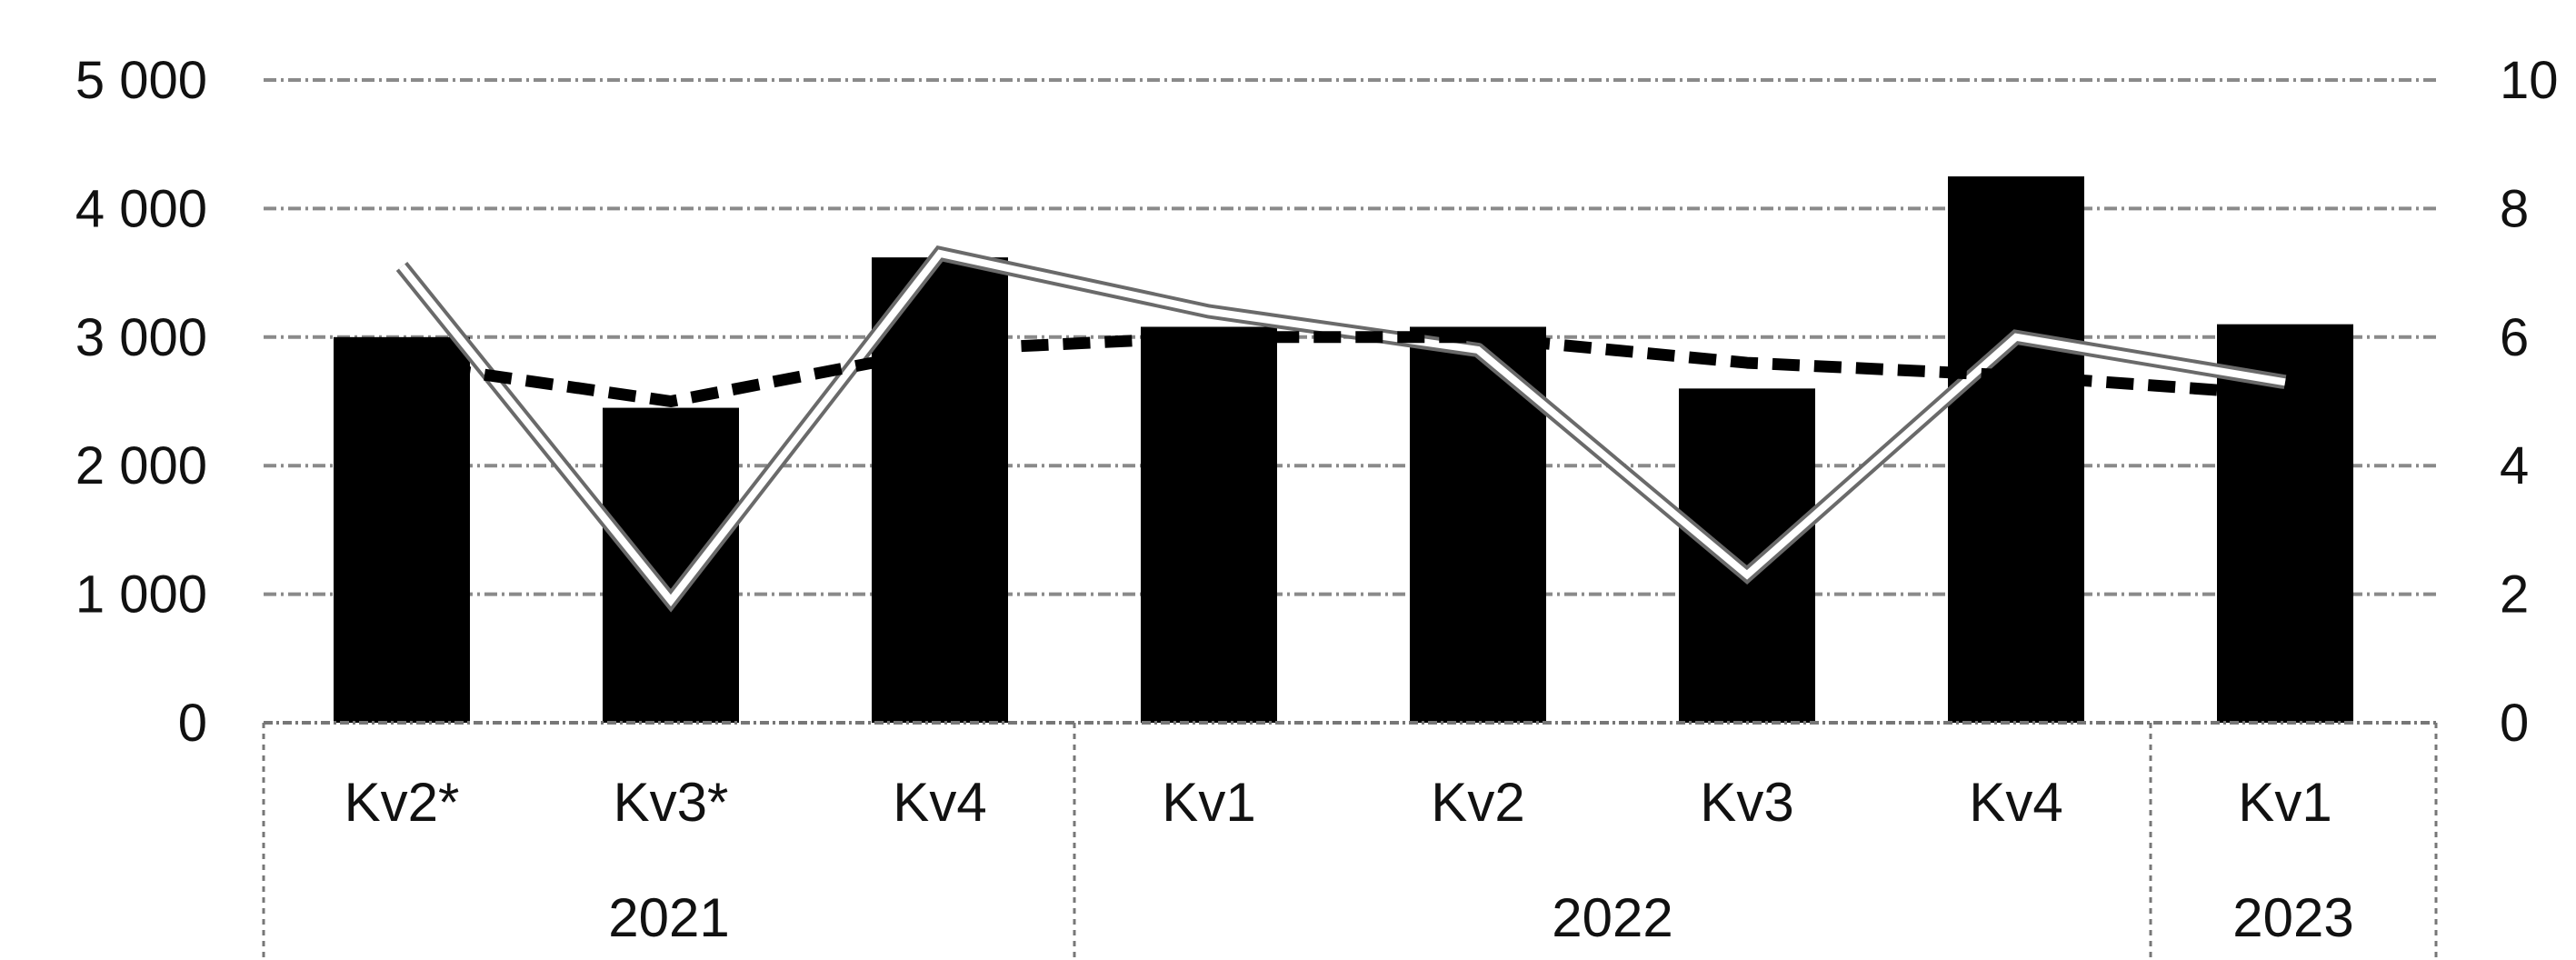 Image resolution: width=2576 pixels, height=960 pixels. I want to click on y-left-tick-label: 1 000, so click(141, 595).